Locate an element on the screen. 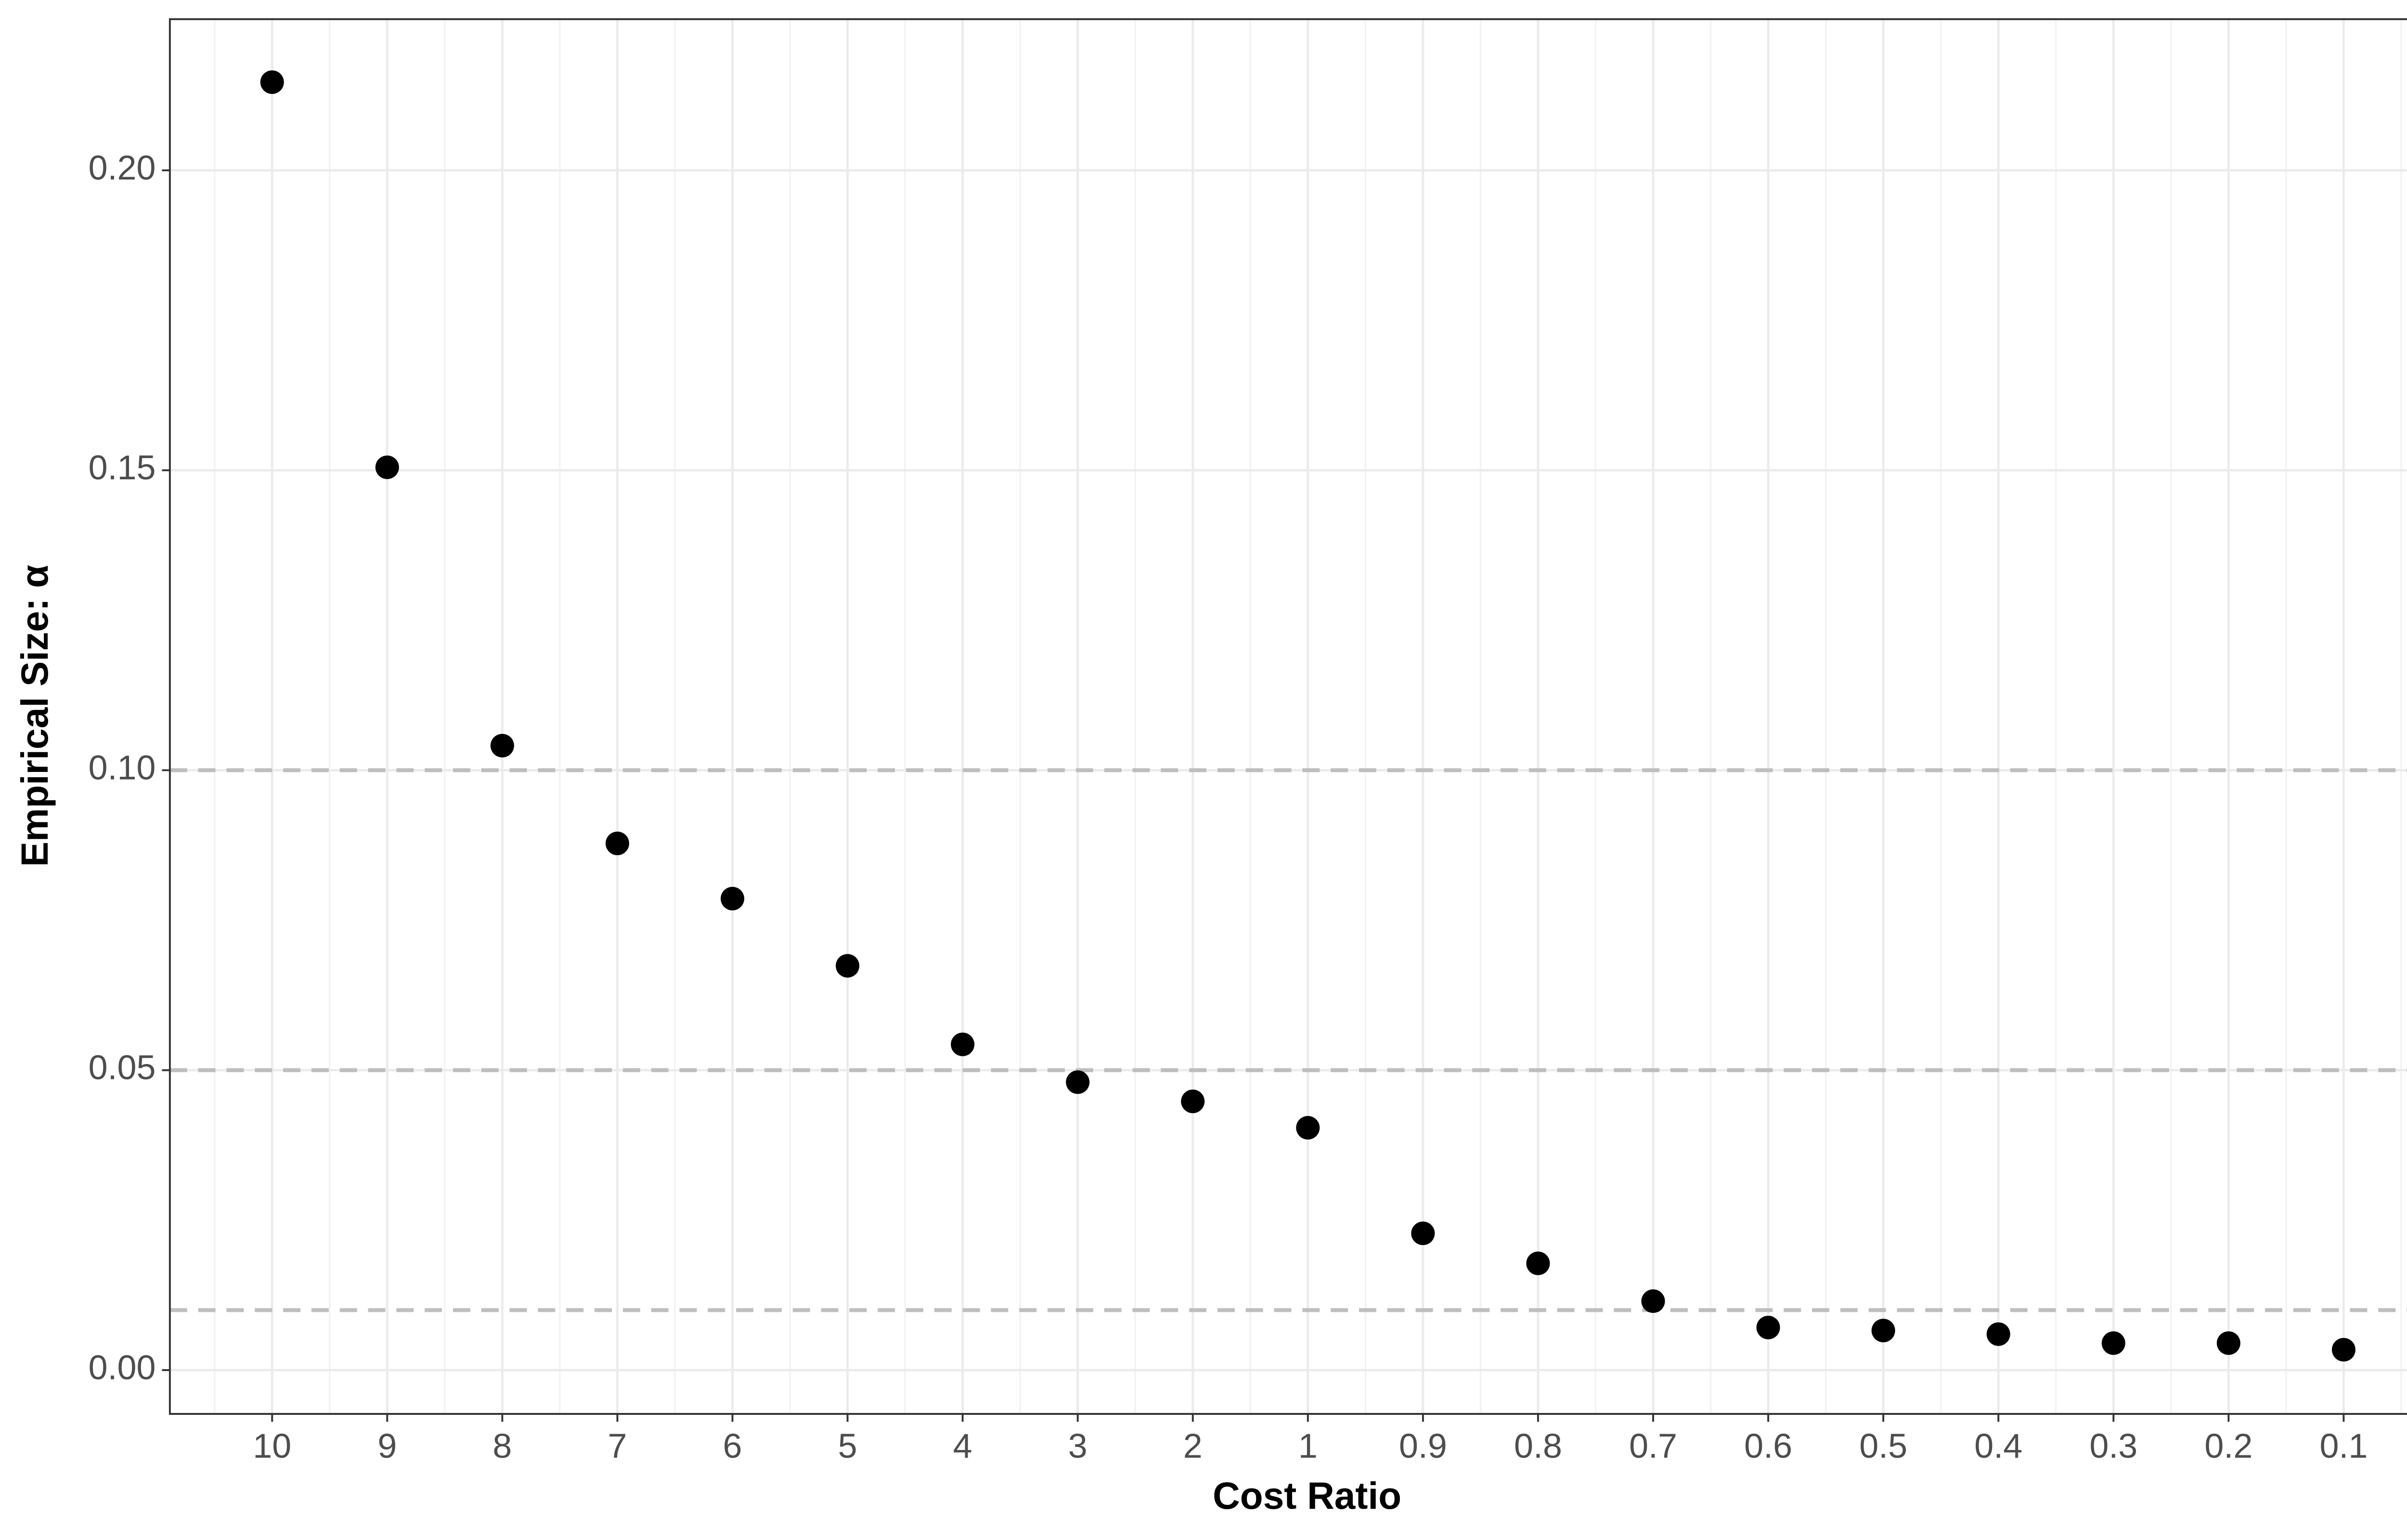  x-tick-label: 0.6 is located at coordinates (1768, 1446).